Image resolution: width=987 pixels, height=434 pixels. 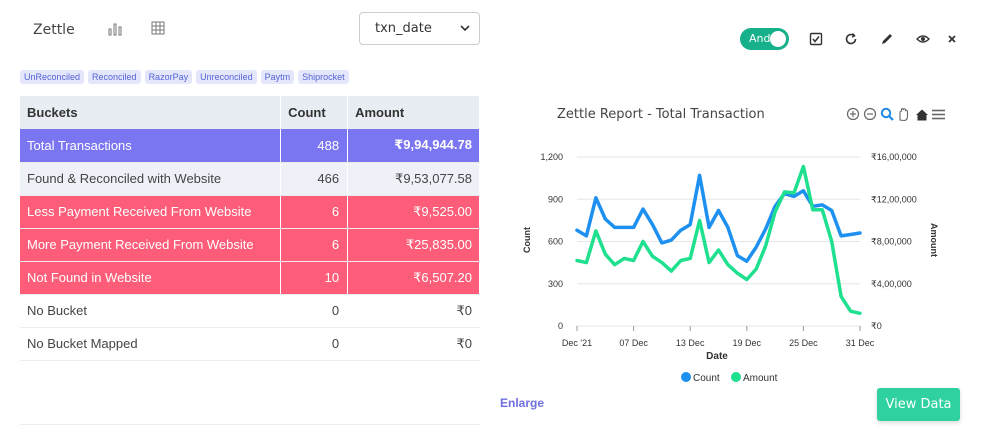 I want to click on date-field-select: txn_date, so click(x=419, y=28).